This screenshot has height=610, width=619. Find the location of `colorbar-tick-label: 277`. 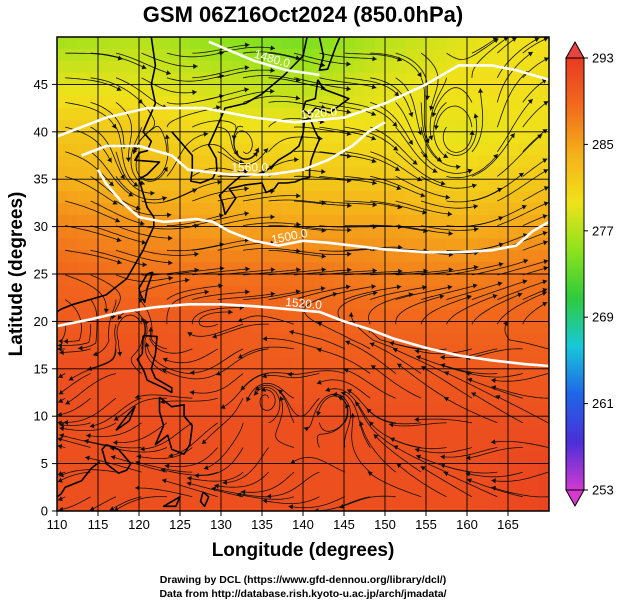

colorbar-tick-label: 277 is located at coordinates (603, 230).